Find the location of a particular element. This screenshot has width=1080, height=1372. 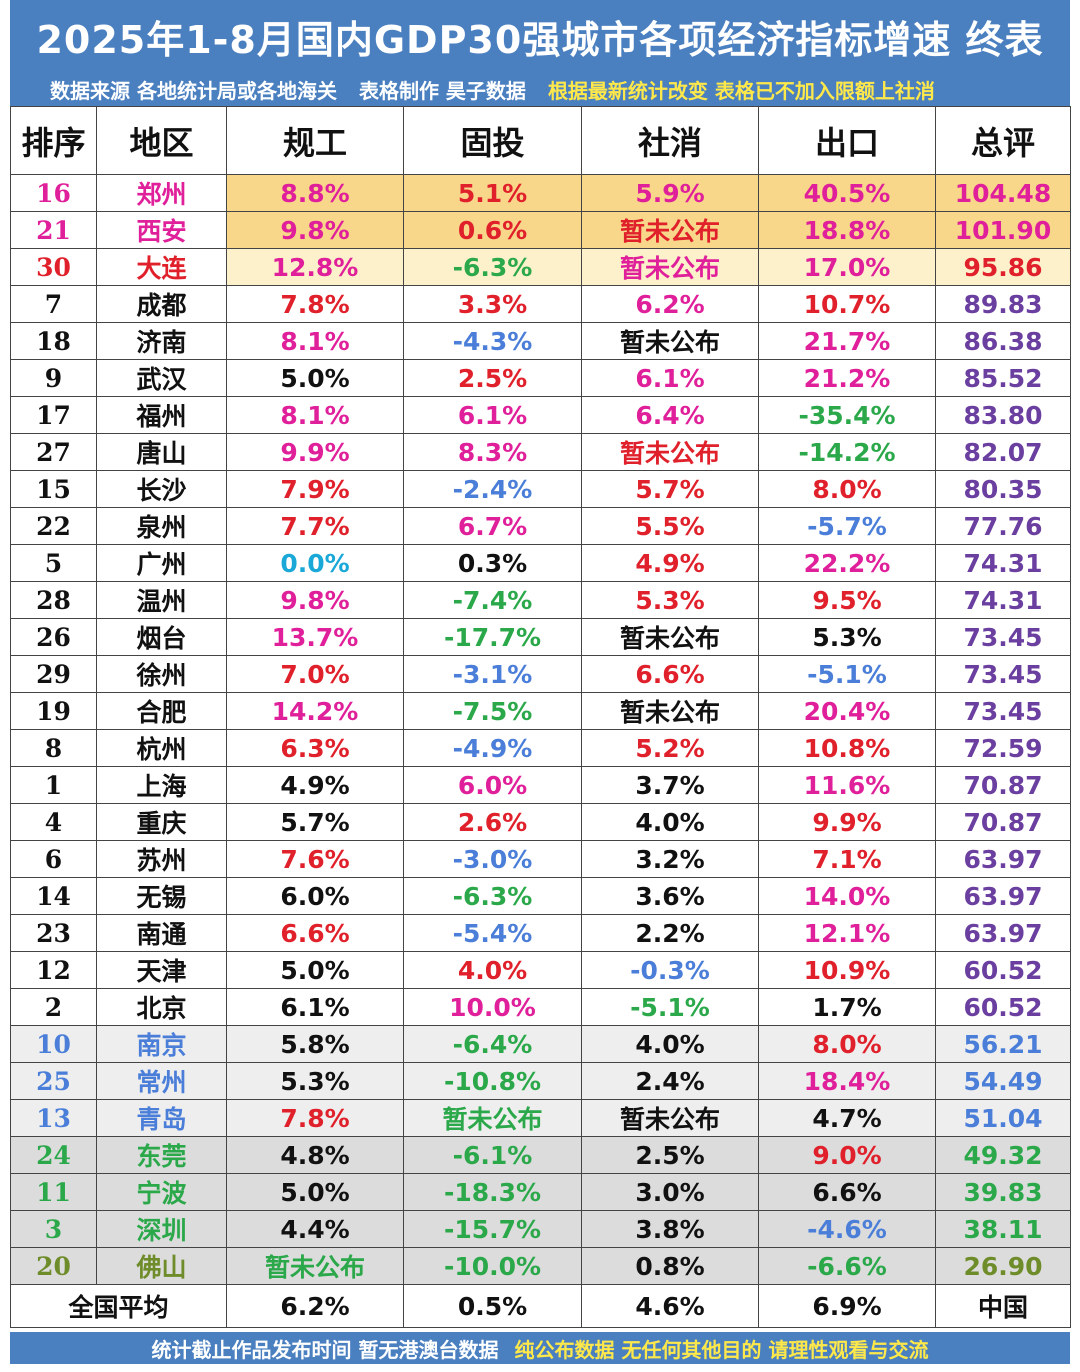

rank-cell: 14 is located at coordinates (53, 896).